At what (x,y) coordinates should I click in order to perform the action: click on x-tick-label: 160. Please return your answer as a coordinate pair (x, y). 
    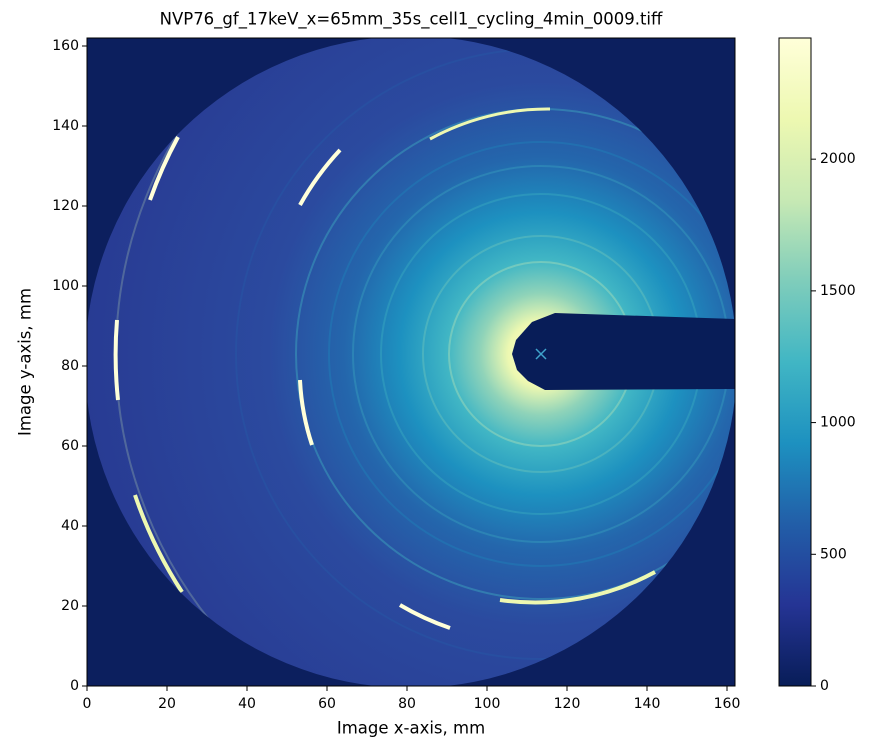
    Looking at the image, I should click on (727, 704).